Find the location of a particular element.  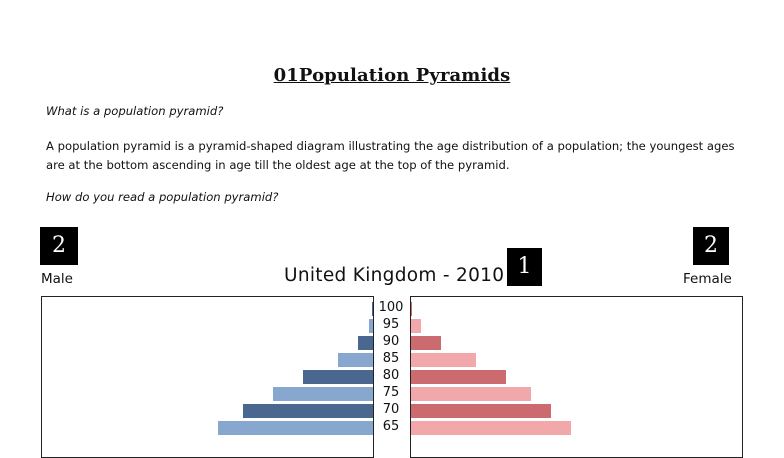

chart-title: United Kingdom - 2010 is located at coordinates (394, 275).